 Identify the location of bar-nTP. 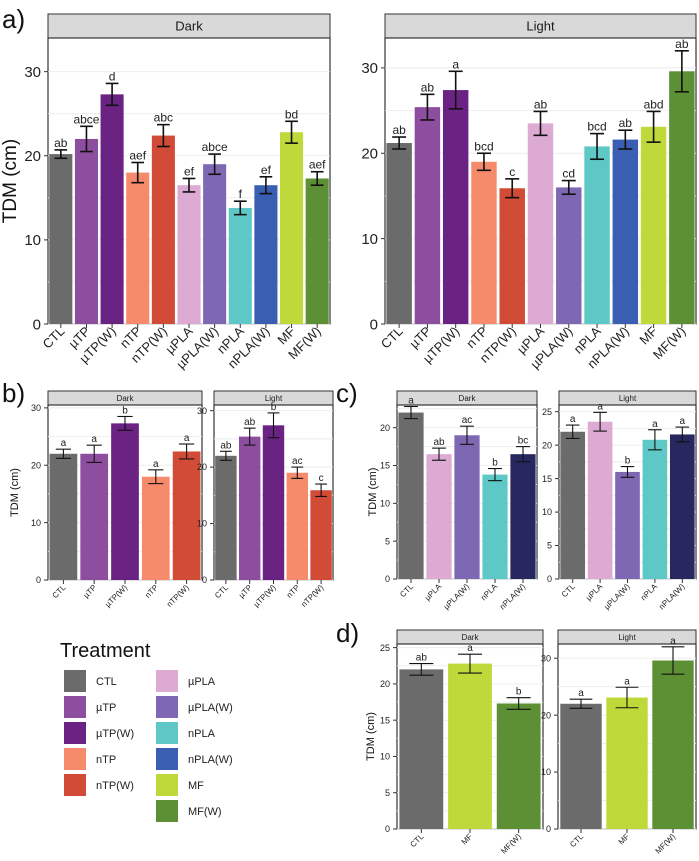
(138, 248).